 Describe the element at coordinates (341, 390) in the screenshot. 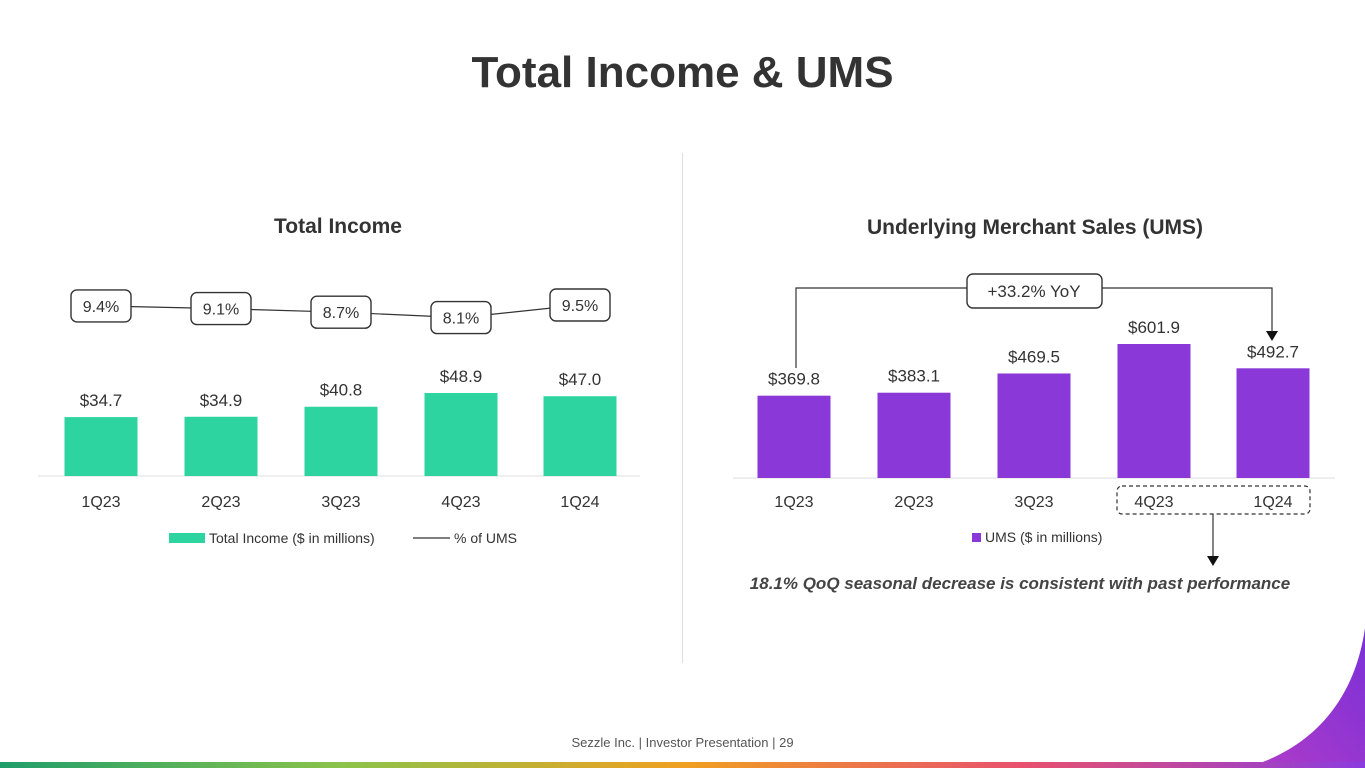

I see `total-income-value-label: $40.8` at that location.